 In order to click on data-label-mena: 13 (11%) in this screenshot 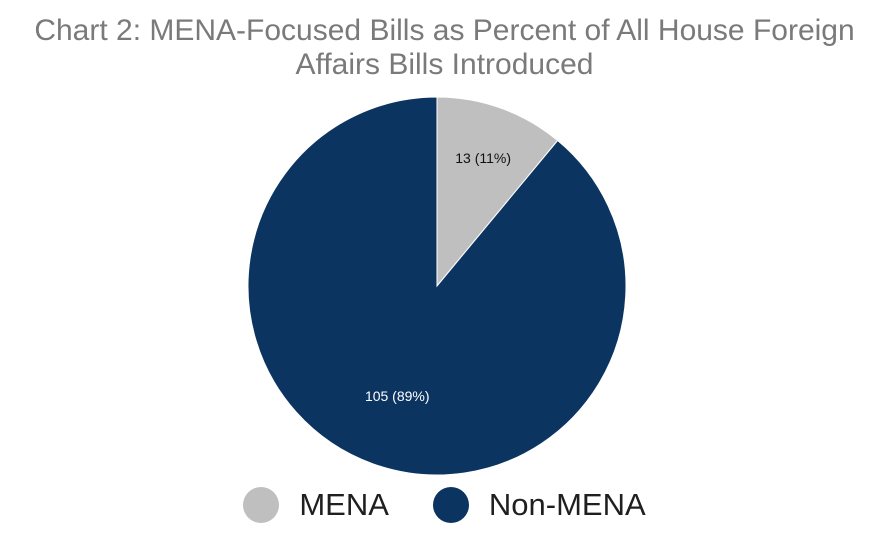, I will do `click(483, 158)`.